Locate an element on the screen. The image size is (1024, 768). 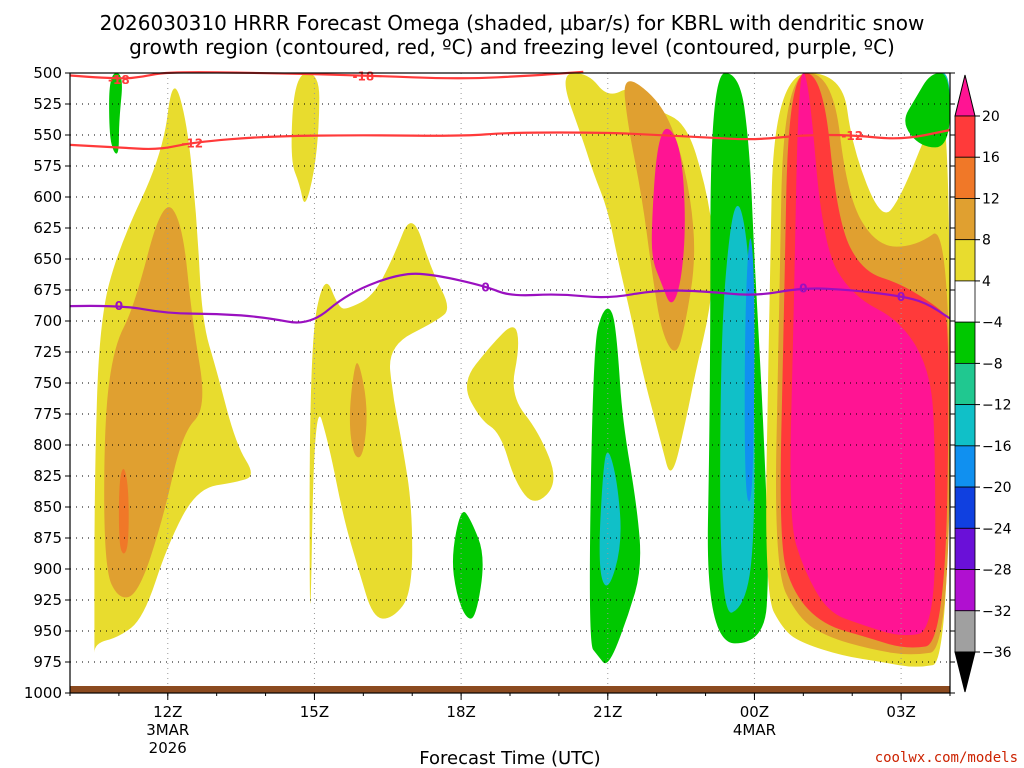
y-tick-label-600: 600 is located at coordinates (47, 197).